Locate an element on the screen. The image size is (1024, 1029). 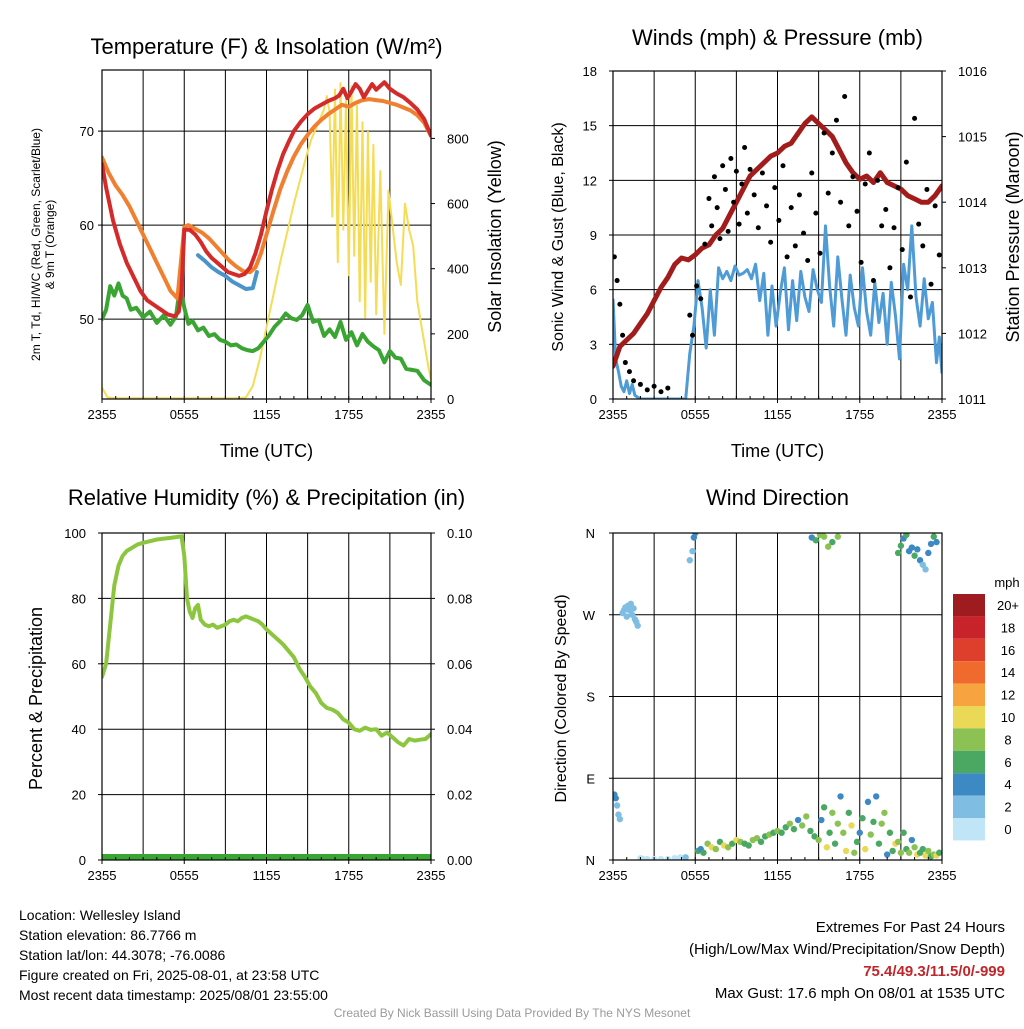
y2-tick-label: 0.06 is located at coordinates (459, 664).